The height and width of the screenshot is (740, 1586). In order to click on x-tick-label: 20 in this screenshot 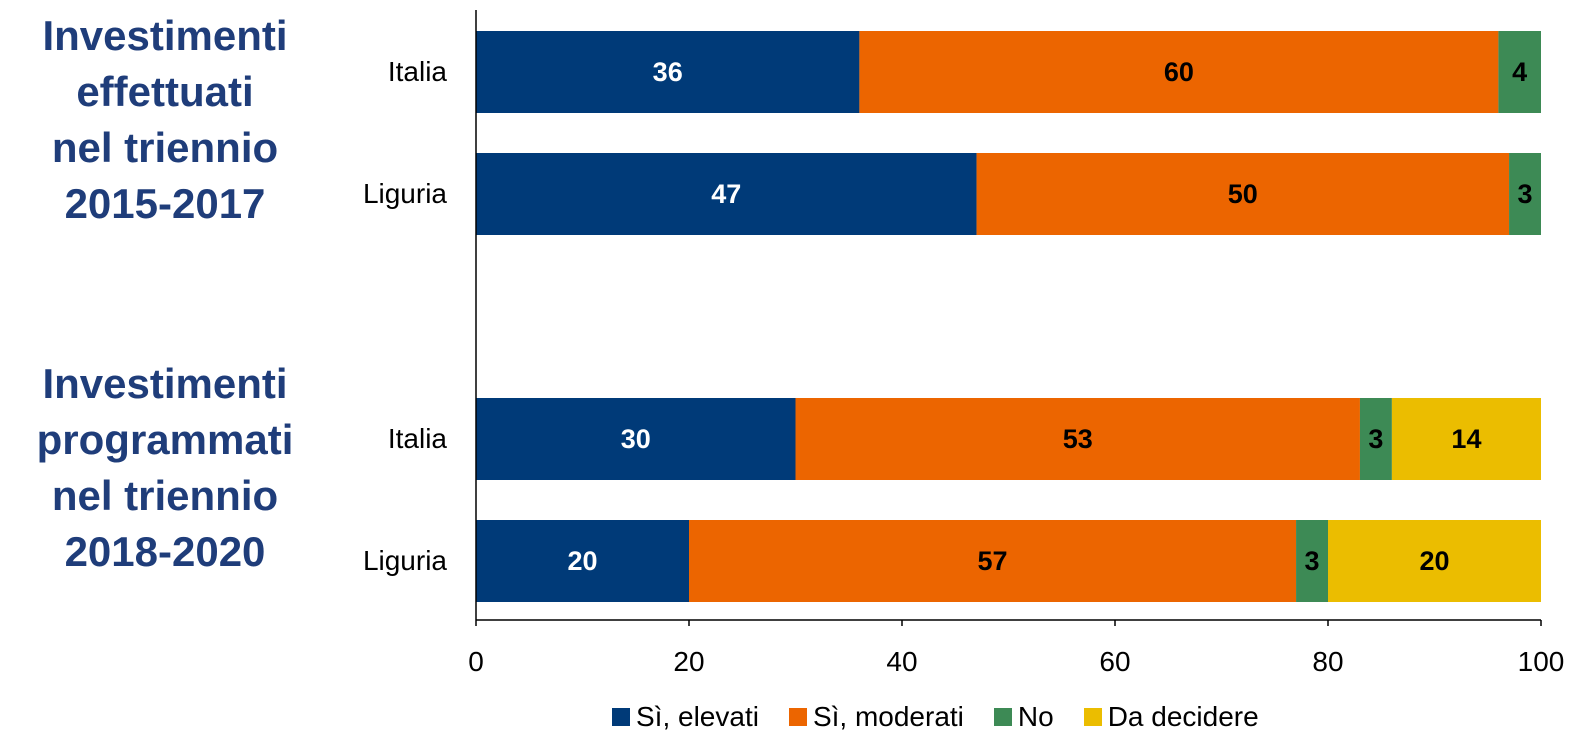, I will do `click(688, 661)`.